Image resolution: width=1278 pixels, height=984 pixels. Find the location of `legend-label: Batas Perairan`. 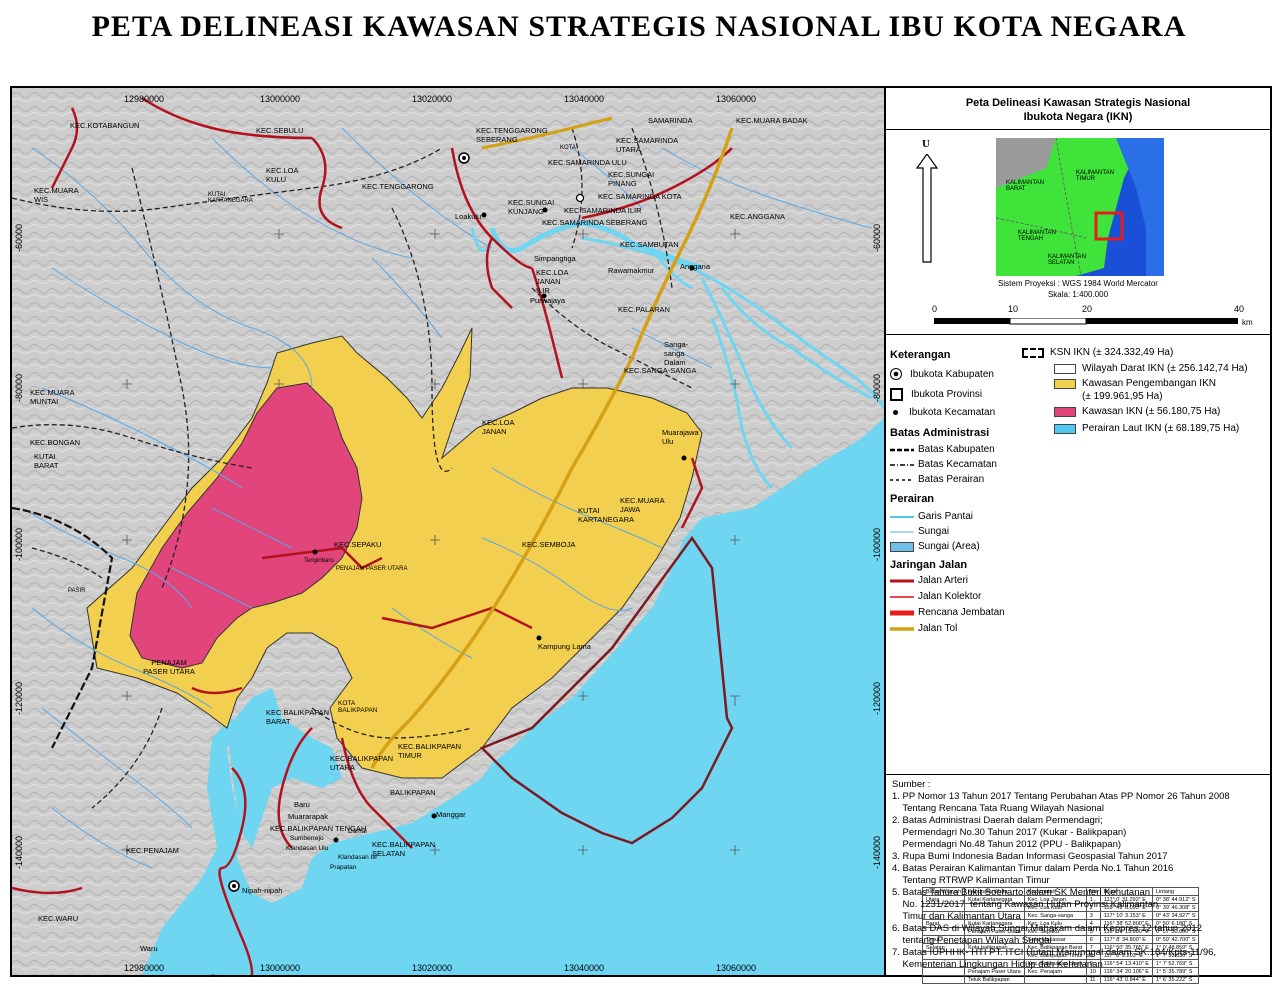

legend-label: Batas Perairan is located at coordinates (951, 479).